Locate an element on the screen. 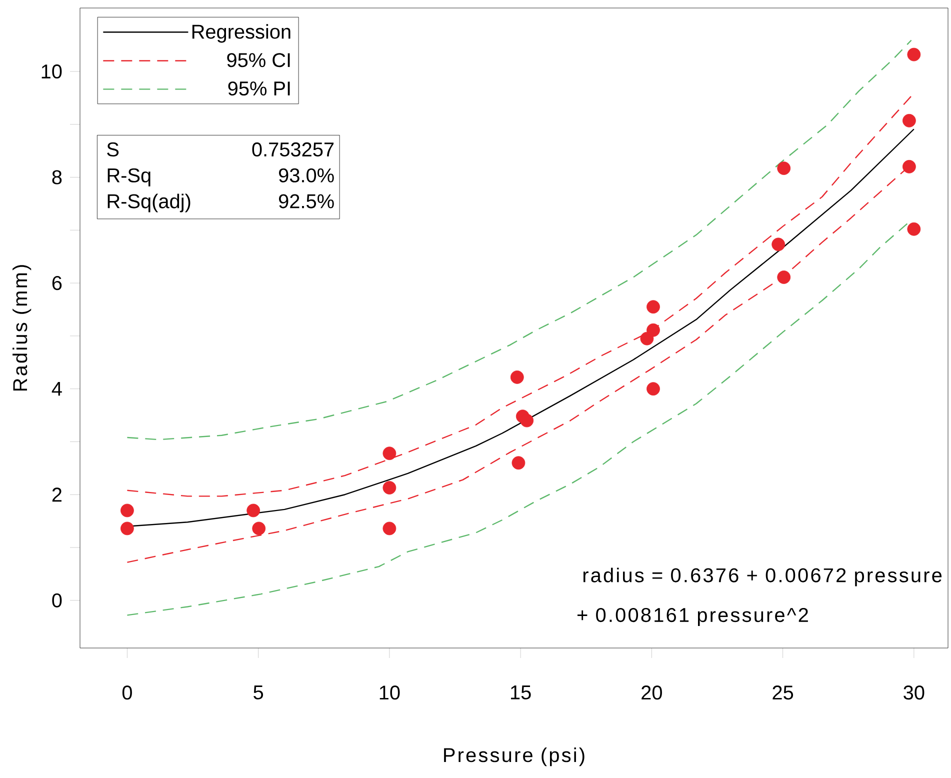  x-tick-label: 0 is located at coordinates (127, 693).